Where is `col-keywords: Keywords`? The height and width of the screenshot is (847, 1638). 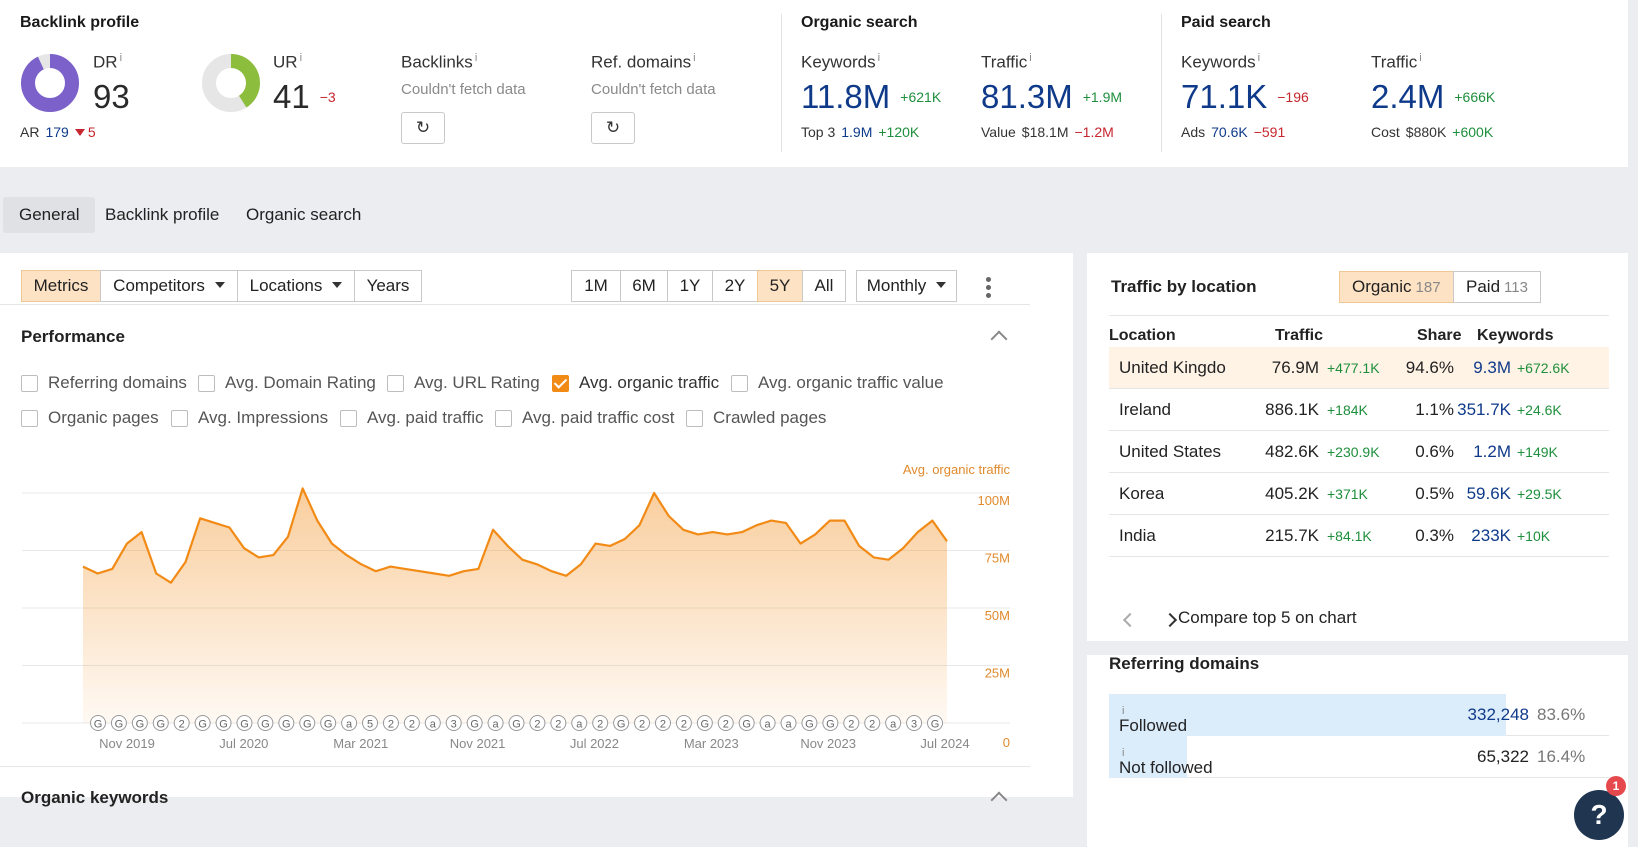 col-keywords: Keywords is located at coordinates (1515, 335).